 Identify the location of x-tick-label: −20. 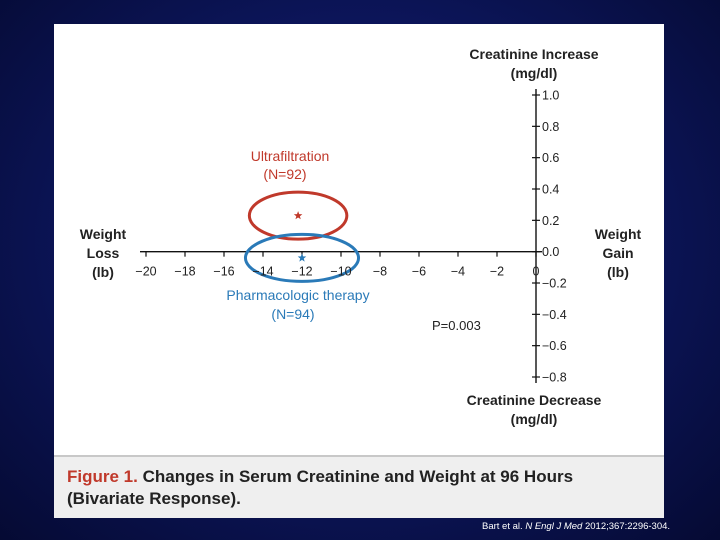
(145, 272).